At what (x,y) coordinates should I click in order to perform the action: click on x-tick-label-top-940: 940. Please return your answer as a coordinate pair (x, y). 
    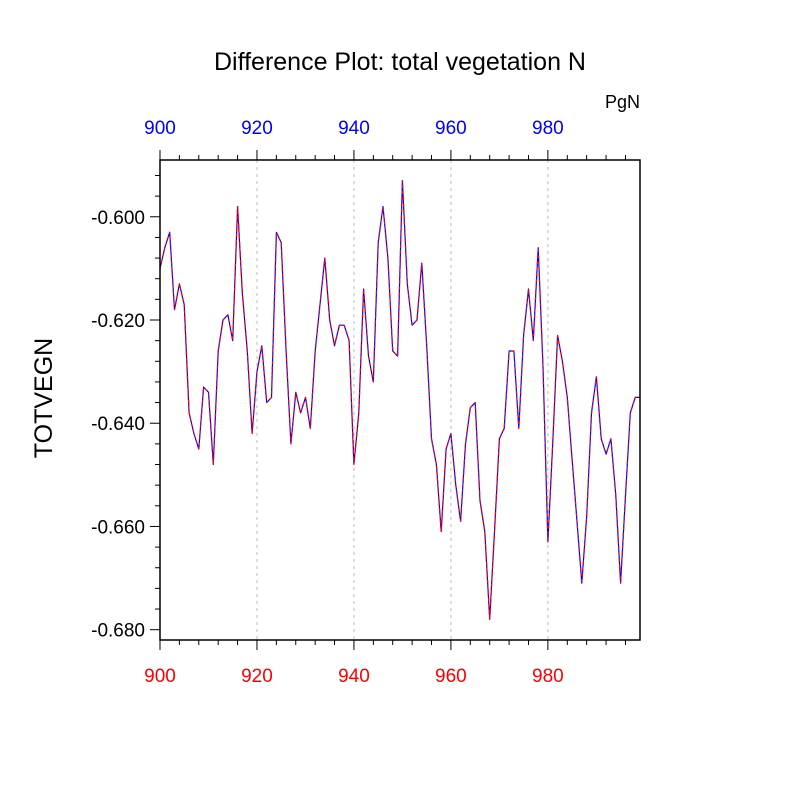
    Looking at the image, I should click on (354, 128).